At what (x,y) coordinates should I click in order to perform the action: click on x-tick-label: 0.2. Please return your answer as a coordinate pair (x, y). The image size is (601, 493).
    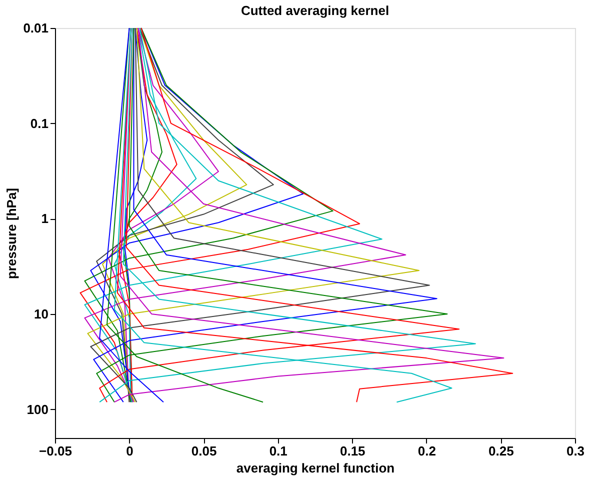
    Looking at the image, I should click on (427, 451).